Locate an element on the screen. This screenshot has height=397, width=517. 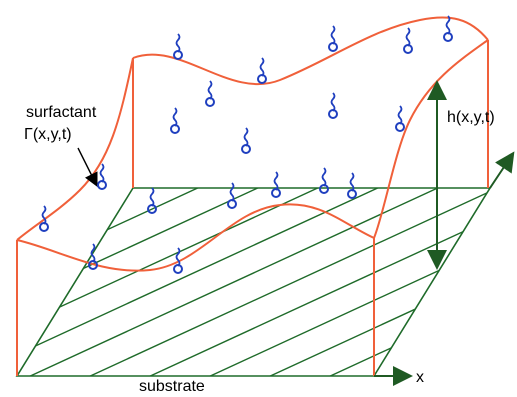
gamma-label: Γ(x,y,t) is located at coordinates (48, 134).